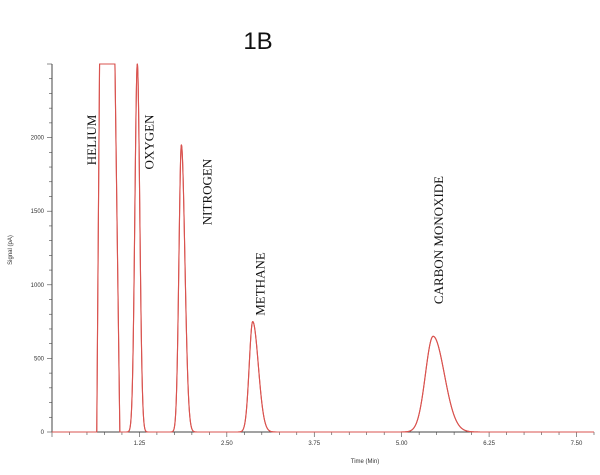  What do you see at coordinates (183, 288) in the screenshot?
I see `peak-nitrogen` at bounding box center [183, 288].